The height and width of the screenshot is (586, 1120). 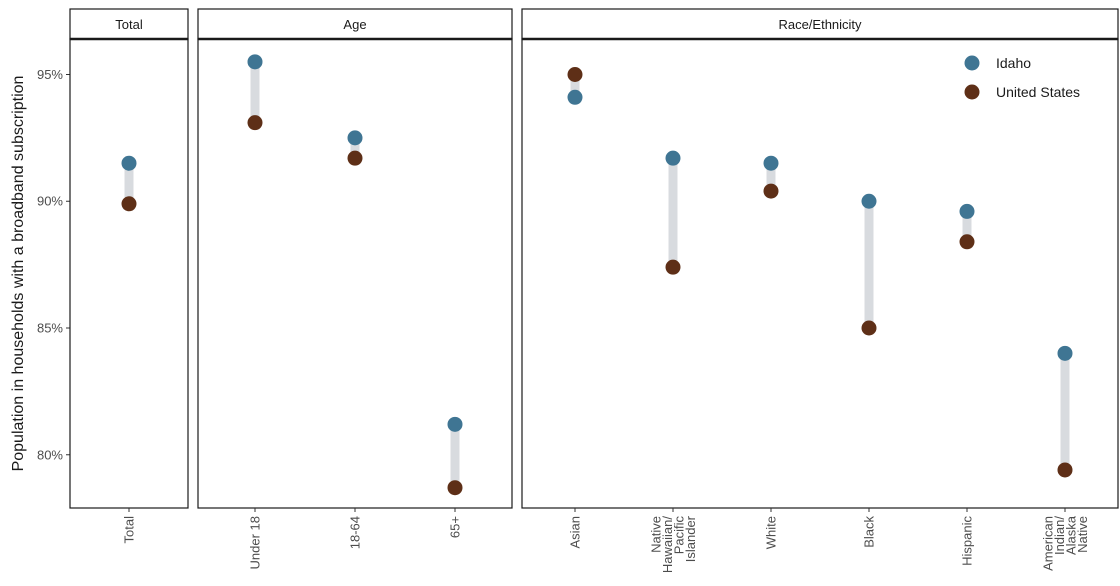 What do you see at coordinates (667, 544) in the screenshot?
I see `x-tick-label-line: Hawaiian/` at bounding box center [667, 544].